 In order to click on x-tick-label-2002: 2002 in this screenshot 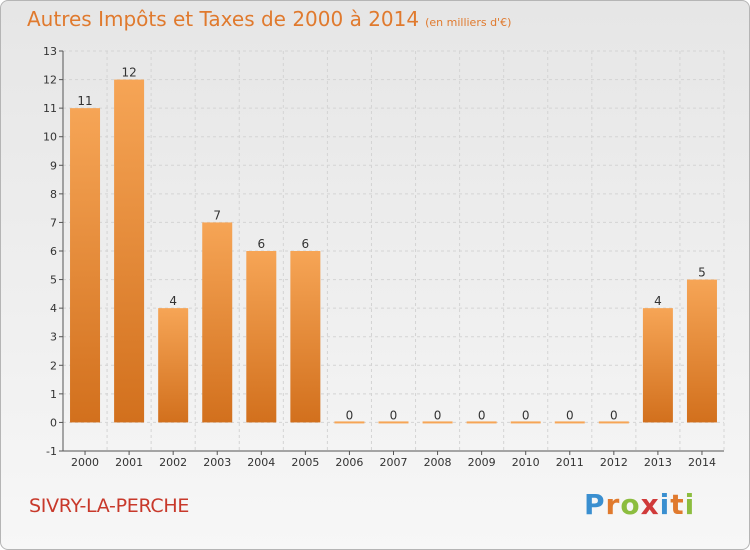, I will do `click(173, 462)`.